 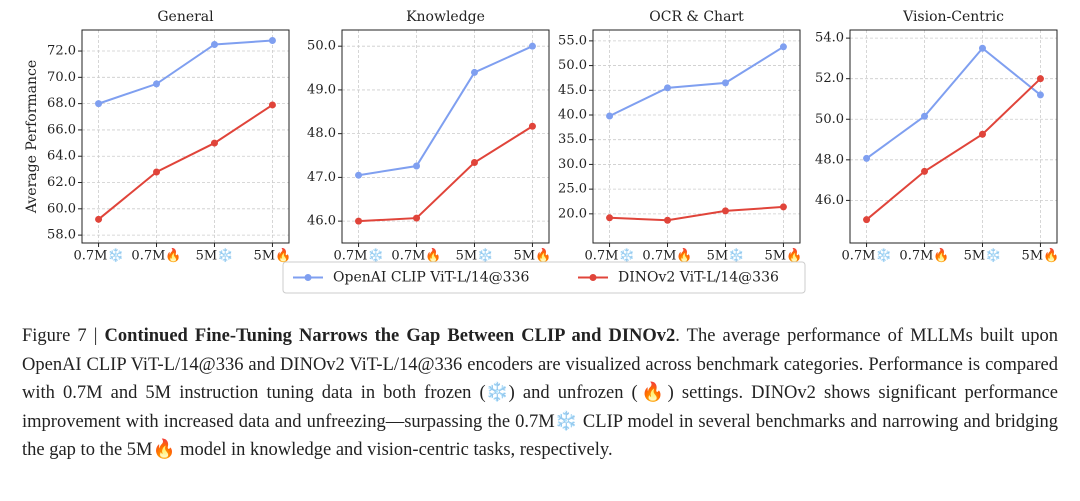 What do you see at coordinates (61, 208) in the screenshot?
I see `y-tick-label: 60.0` at bounding box center [61, 208].